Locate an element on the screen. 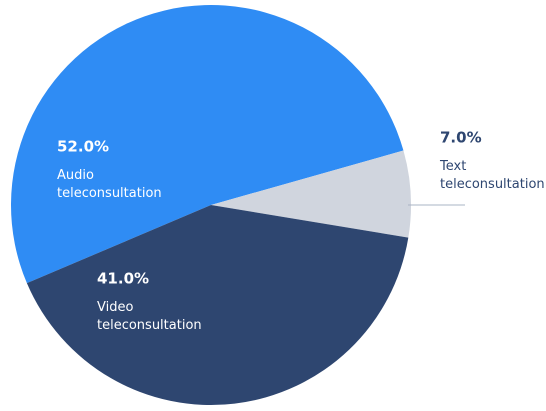 Image resolution: width=546 pixels, height=411 pixels. category-label: Audio teleconsultation is located at coordinates (109, 184).